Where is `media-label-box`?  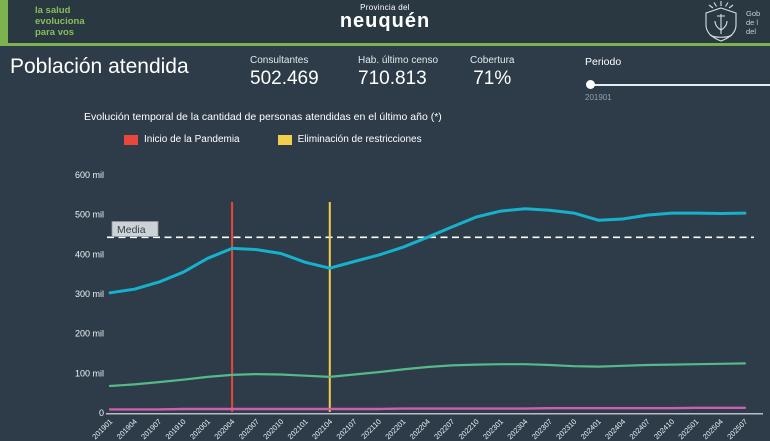
media-label-box is located at coordinates (135, 229).